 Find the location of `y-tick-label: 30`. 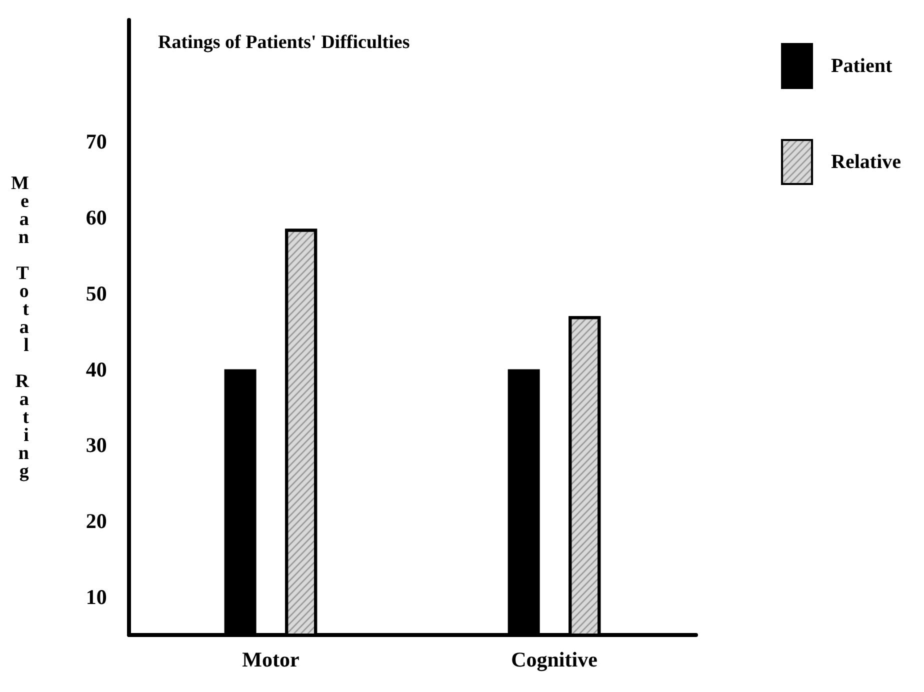

y-tick-label: 30 is located at coordinates (96, 445).